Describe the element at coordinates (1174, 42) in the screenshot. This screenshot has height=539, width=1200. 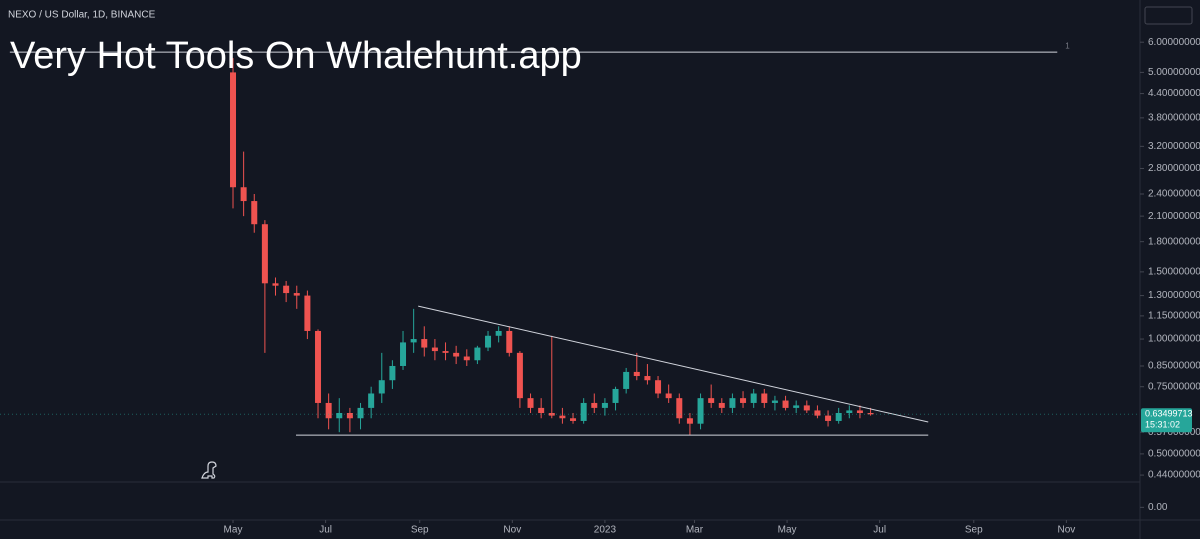
I see `y-tick-label: 6.00000000` at that location.